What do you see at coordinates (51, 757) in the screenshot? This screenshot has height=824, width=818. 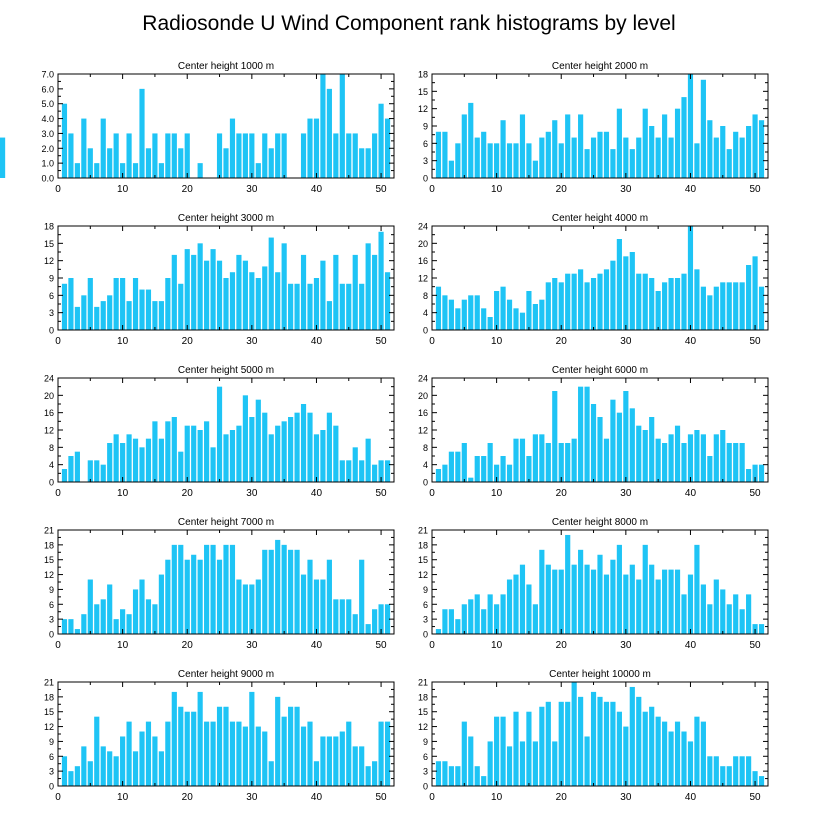 I see `y-tick-label: 6` at bounding box center [51, 757].